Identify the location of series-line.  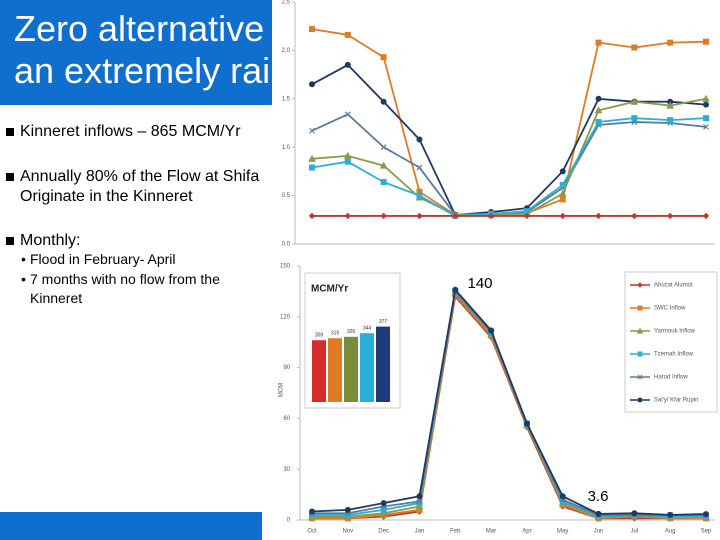
(509, 156).